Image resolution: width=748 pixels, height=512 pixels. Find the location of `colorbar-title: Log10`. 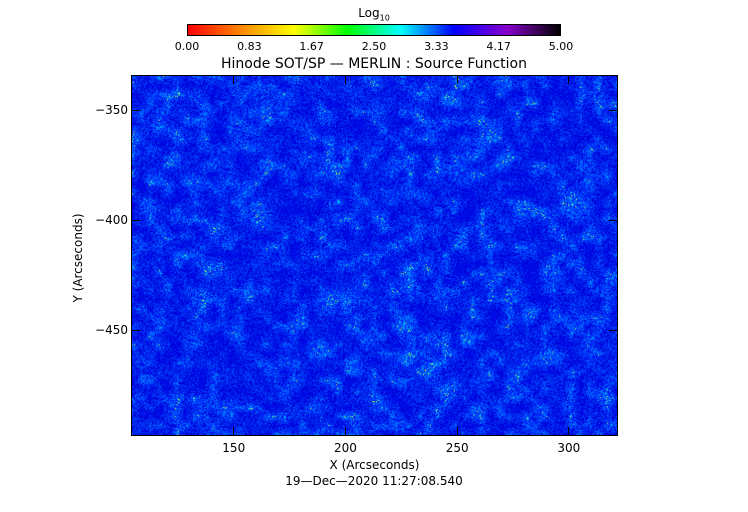

colorbar-title: Log10 is located at coordinates (374, 15).